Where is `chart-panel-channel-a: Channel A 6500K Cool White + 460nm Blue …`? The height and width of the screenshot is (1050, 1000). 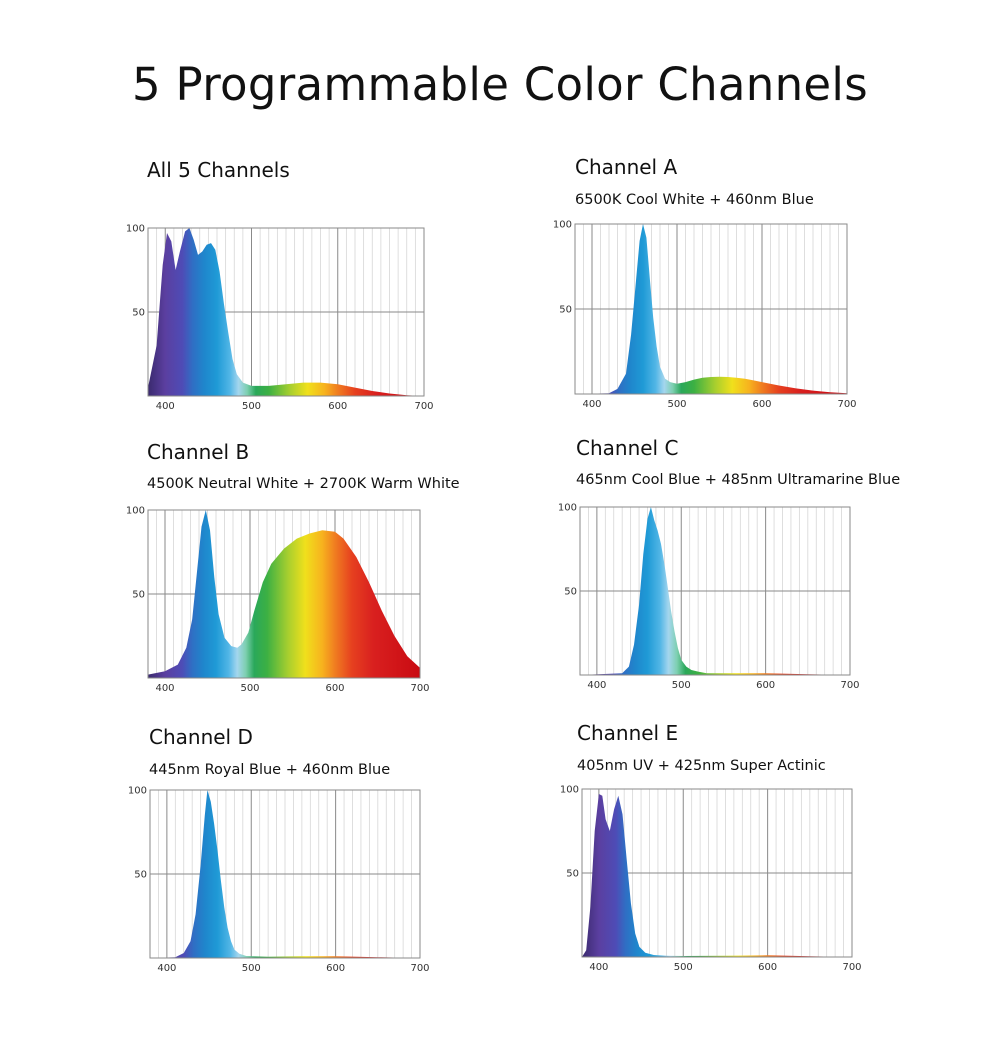
chart-panel-channel-a: Channel A 6500K Cool White + 460nm Blue … is located at coordinates (776, 290).